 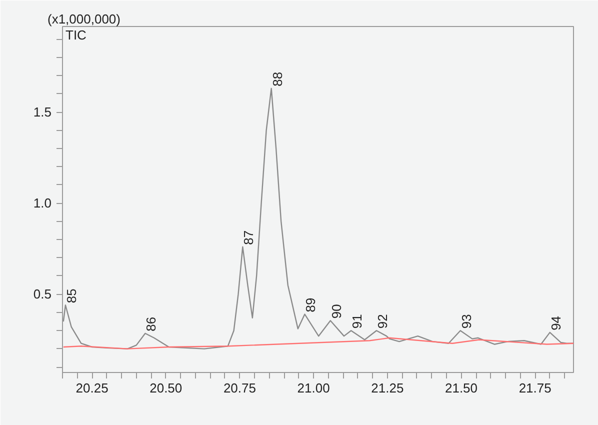 I want to click on text: 20.25, so click(x=92, y=388).